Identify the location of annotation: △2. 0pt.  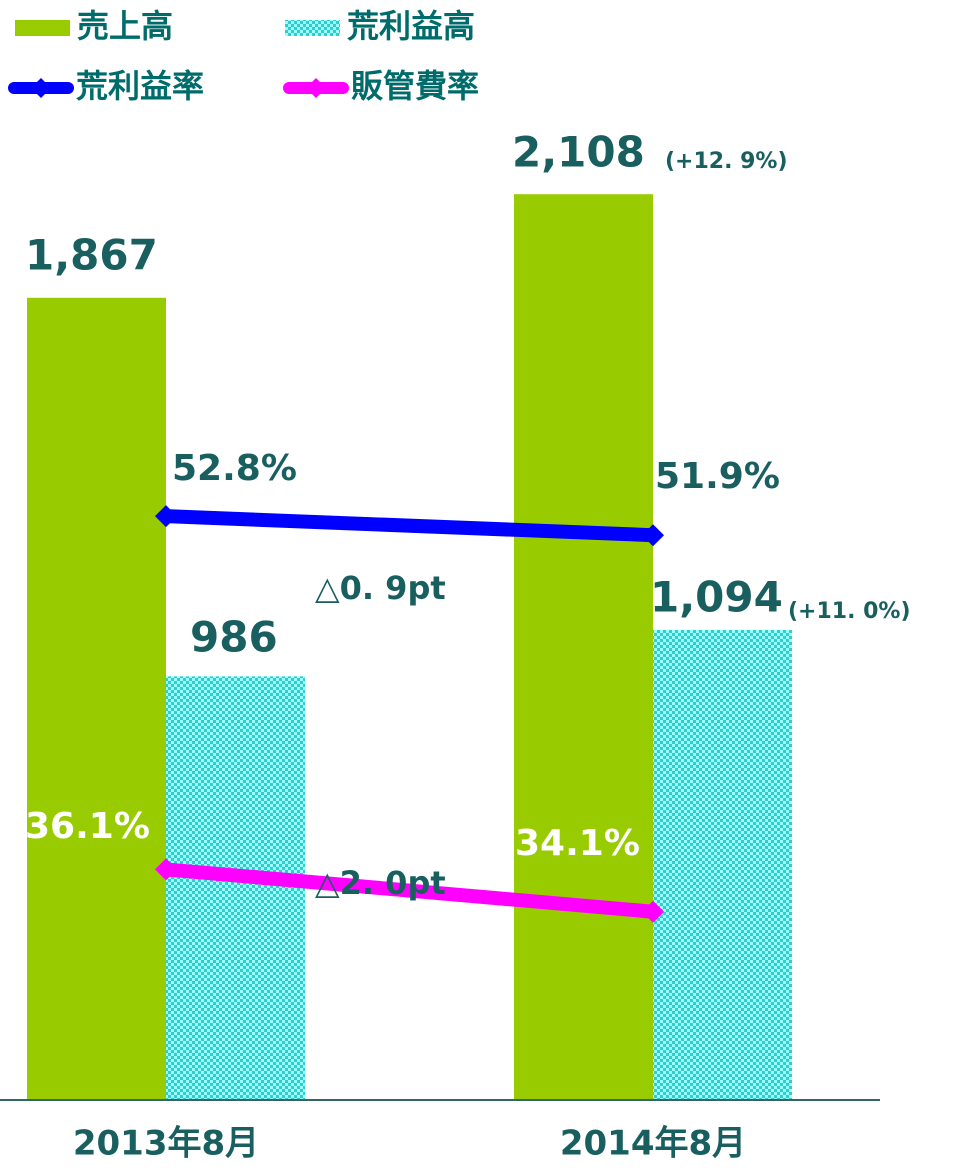
(380, 883).